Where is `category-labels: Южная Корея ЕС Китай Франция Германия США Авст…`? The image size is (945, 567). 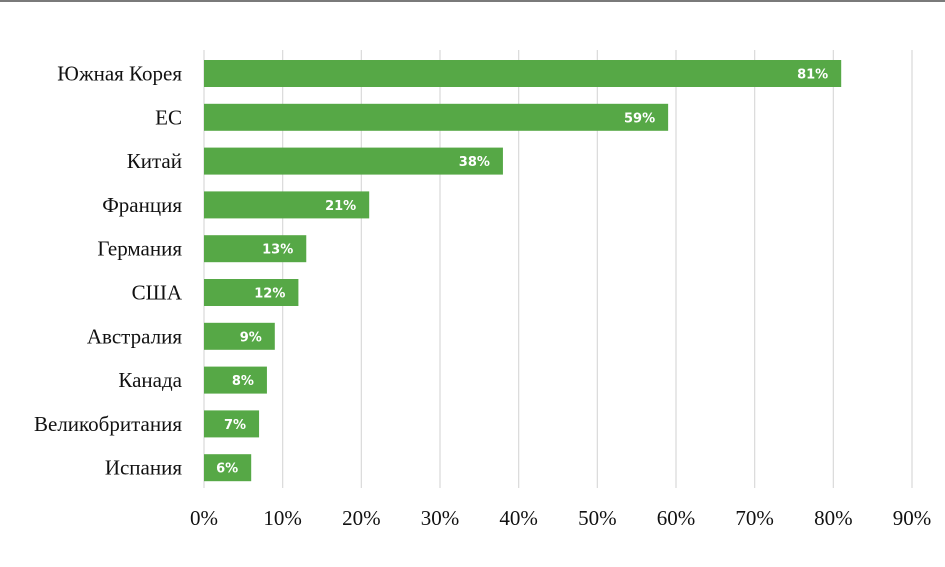
category-labels: Южная Корея ЕС Китай Франция Германия США Авст… is located at coordinates (108, 271).